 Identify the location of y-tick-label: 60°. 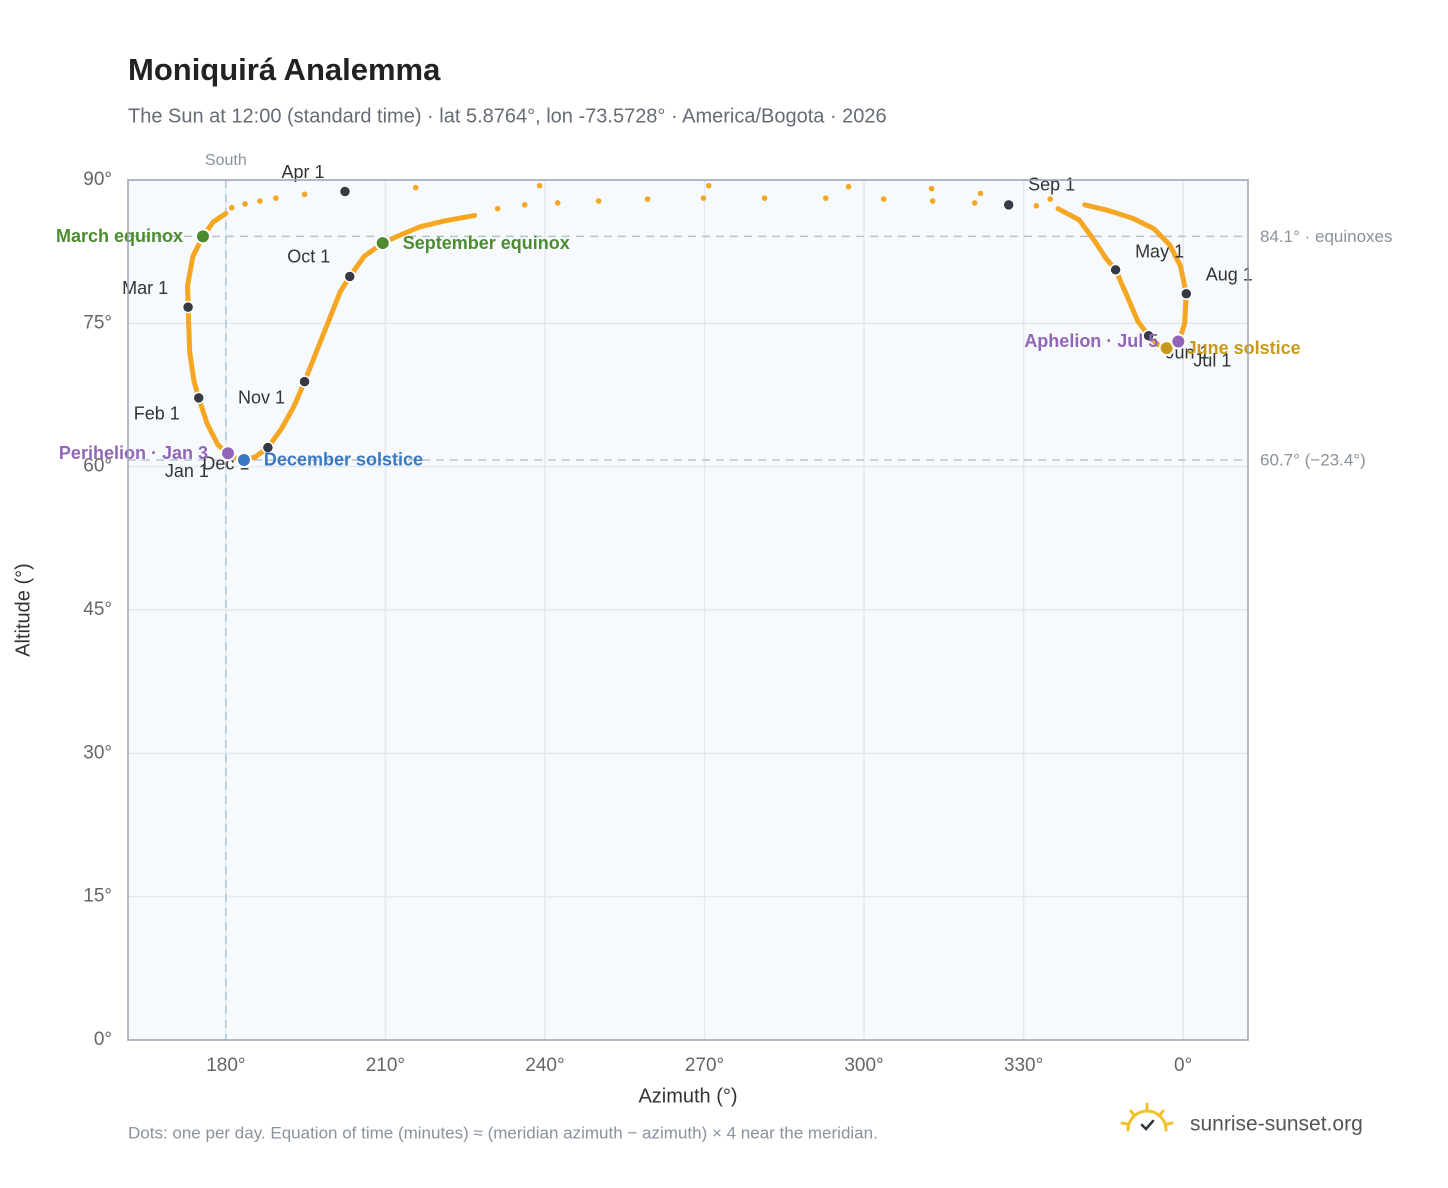
(97, 466).